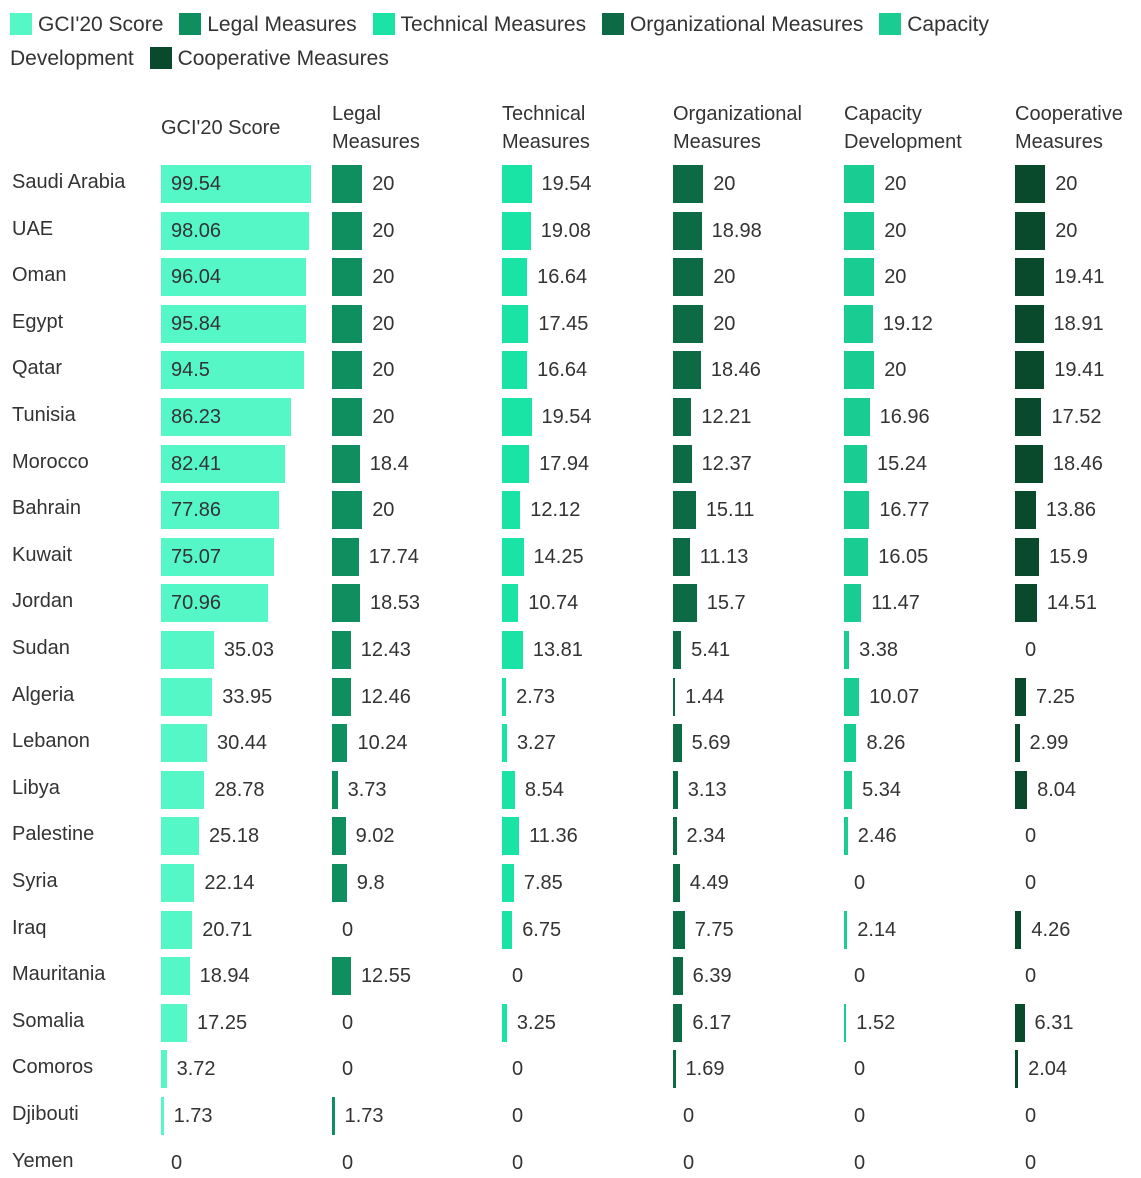 The height and width of the screenshot is (1178, 1141). Describe the element at coordinates (196, 1069) in the screenshot. I see `value-label: 3.72` at that location.